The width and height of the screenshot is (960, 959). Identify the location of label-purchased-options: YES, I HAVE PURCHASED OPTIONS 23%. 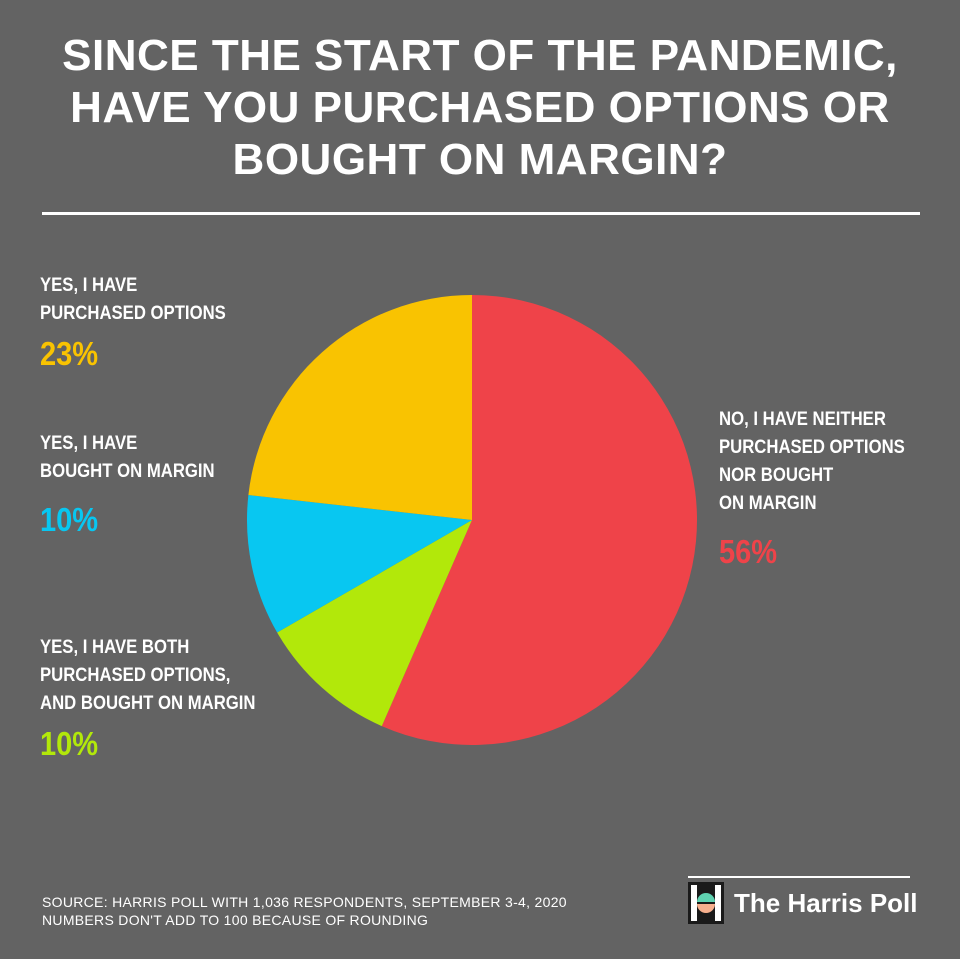
(133, 323).